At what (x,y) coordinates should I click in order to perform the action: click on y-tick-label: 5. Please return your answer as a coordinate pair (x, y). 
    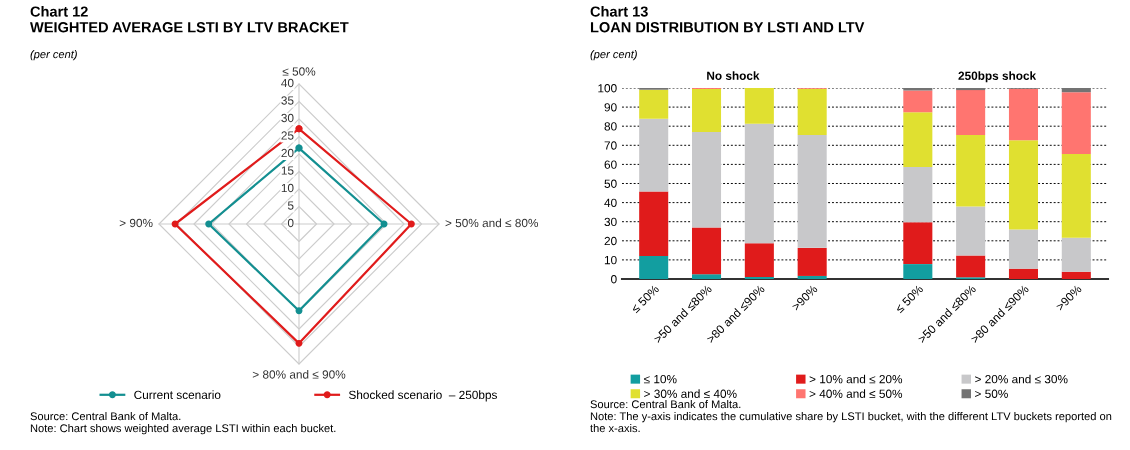
    Looking at the image, I should click on (290, 205).